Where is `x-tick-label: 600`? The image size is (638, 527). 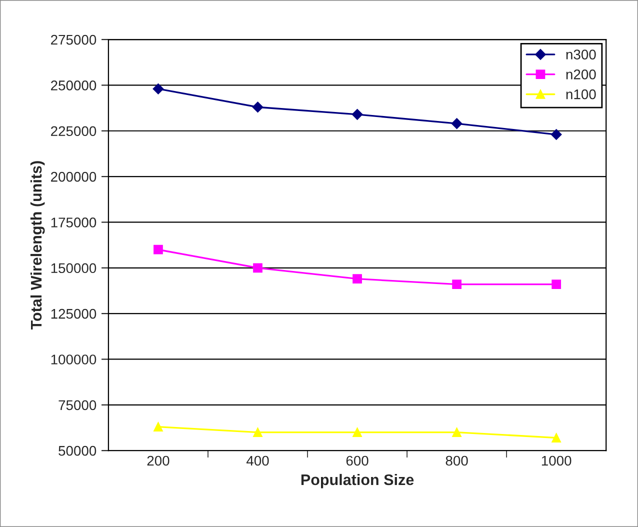
x-tick-label: 600 is located at coordinates (357, 461).